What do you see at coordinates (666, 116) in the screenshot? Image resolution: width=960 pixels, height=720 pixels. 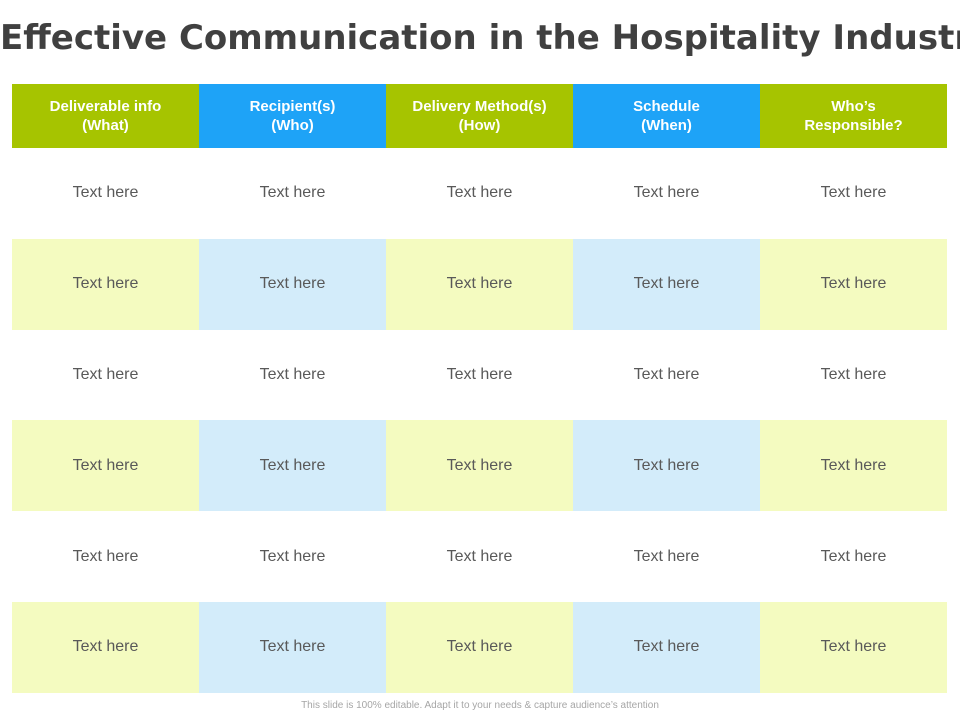 I see `header-schedule: Schedule (When)` at bounding box center [666, 116].